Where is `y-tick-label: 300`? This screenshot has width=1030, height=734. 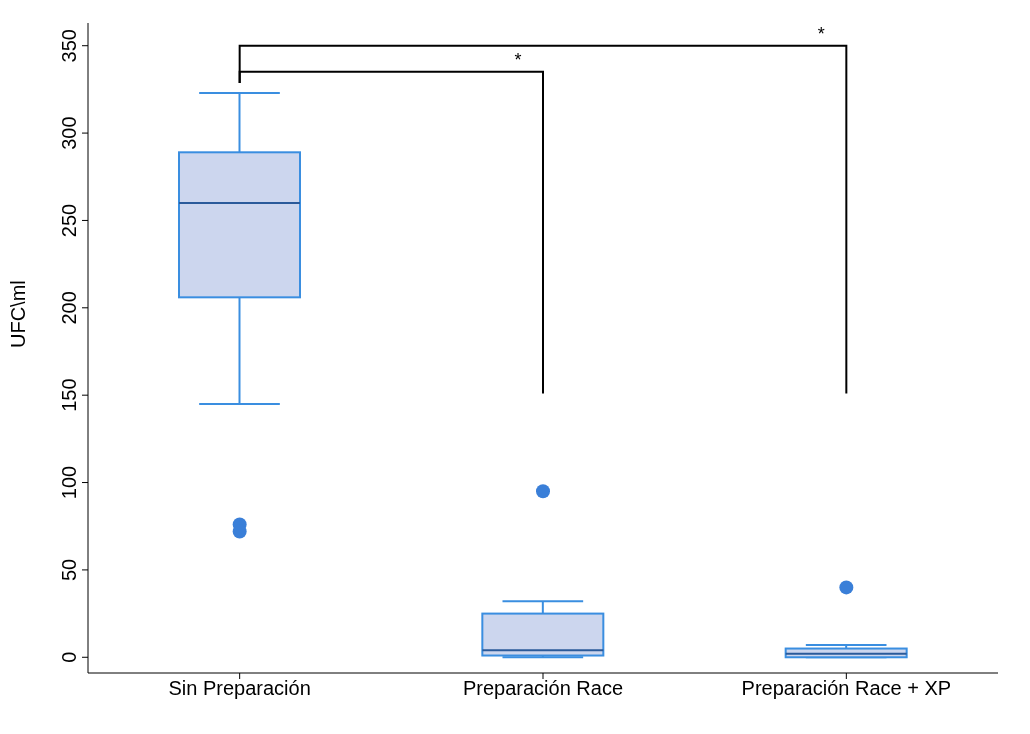 y-tick-label: 300 is located at coordinates (69, 133).